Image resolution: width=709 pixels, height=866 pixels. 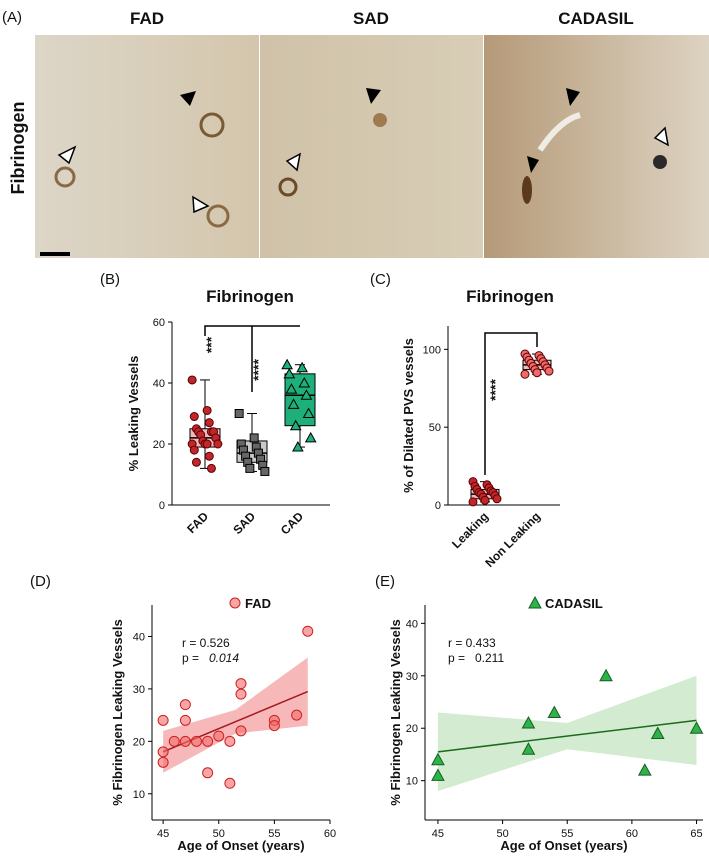 I want to click on panel-title: CADASIL, so click(x=596, y=18).